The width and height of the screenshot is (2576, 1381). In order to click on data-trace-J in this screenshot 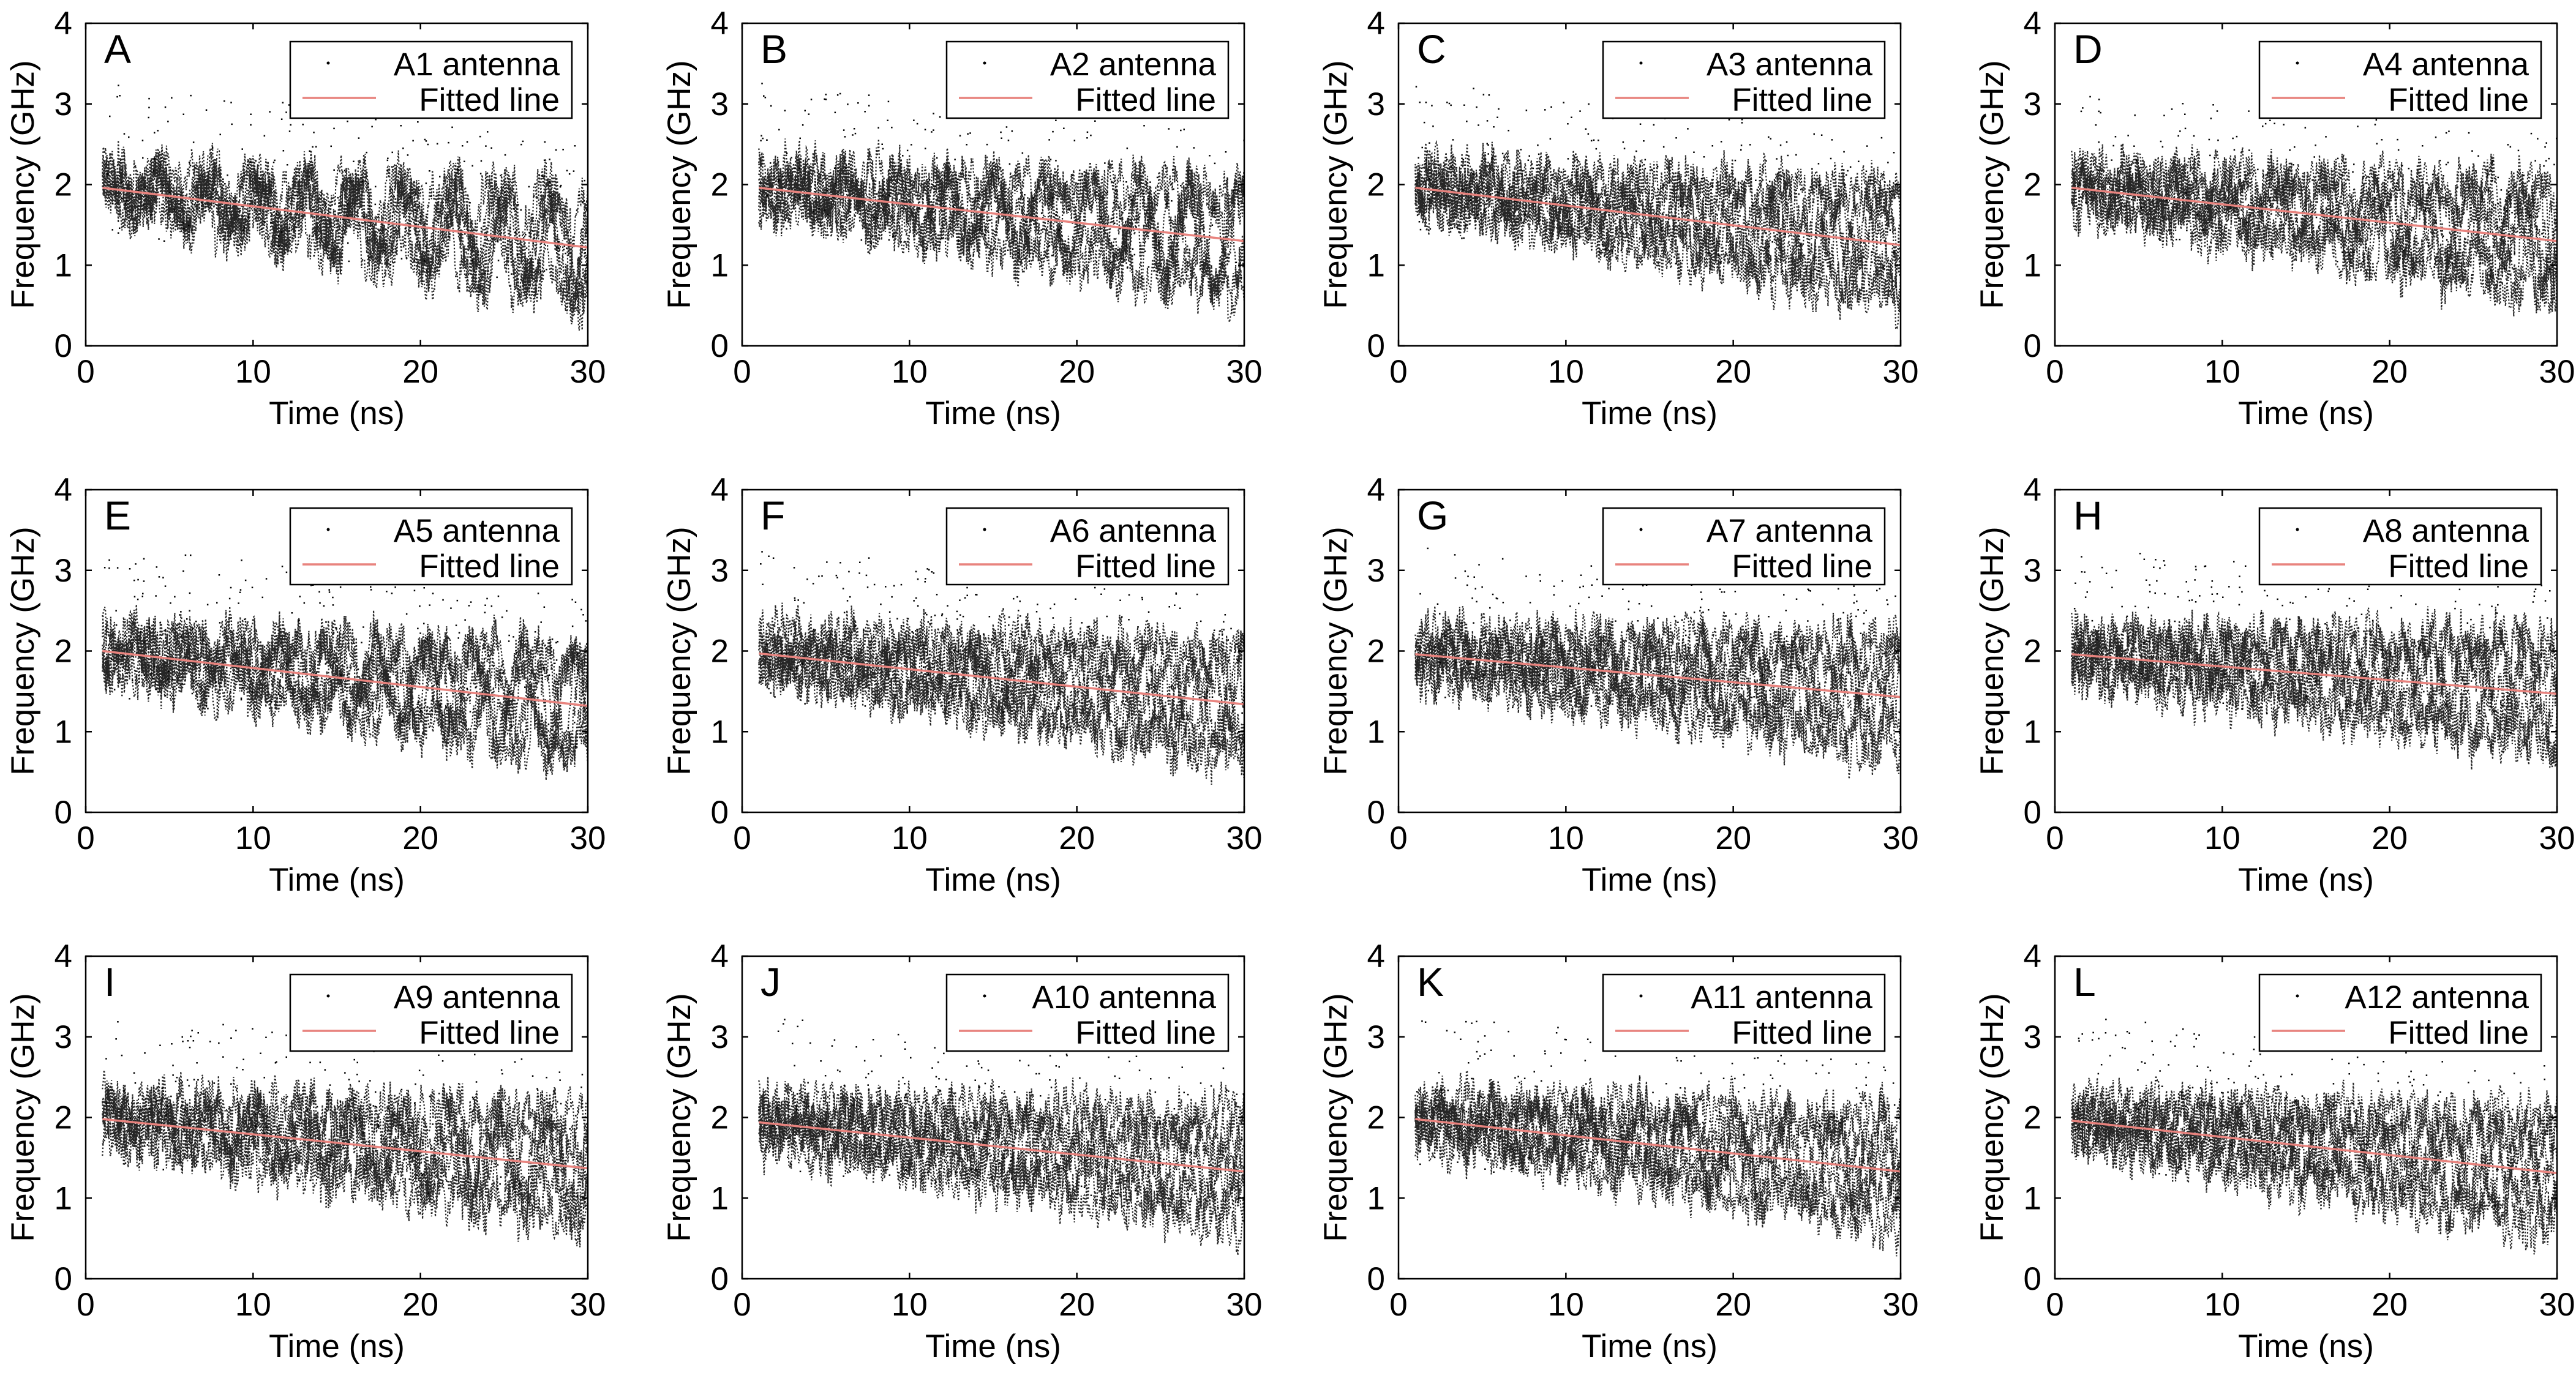, I will do `click(1001, 1137)`.